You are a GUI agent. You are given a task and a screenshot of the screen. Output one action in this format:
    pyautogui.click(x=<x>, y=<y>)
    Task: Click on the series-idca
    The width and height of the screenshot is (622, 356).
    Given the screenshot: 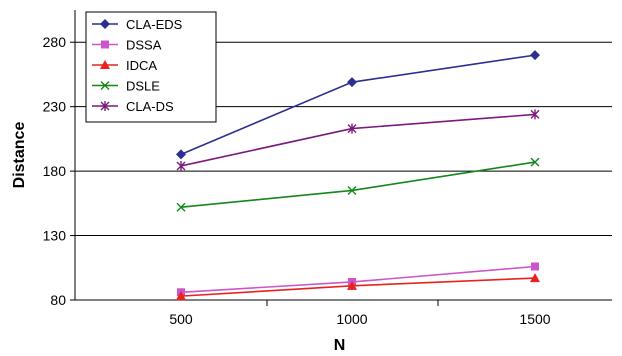 What is the action you would take?
    pyautogui.click(x=358, y=287)
    